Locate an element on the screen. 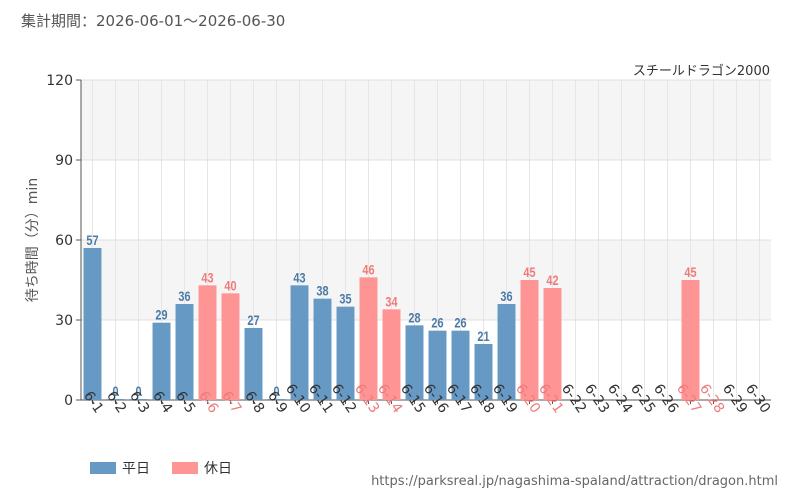 The height and width of the screenshot is (500, 800). x-tick-label-6-3: 6-3 is located at coordinates (139, 402).